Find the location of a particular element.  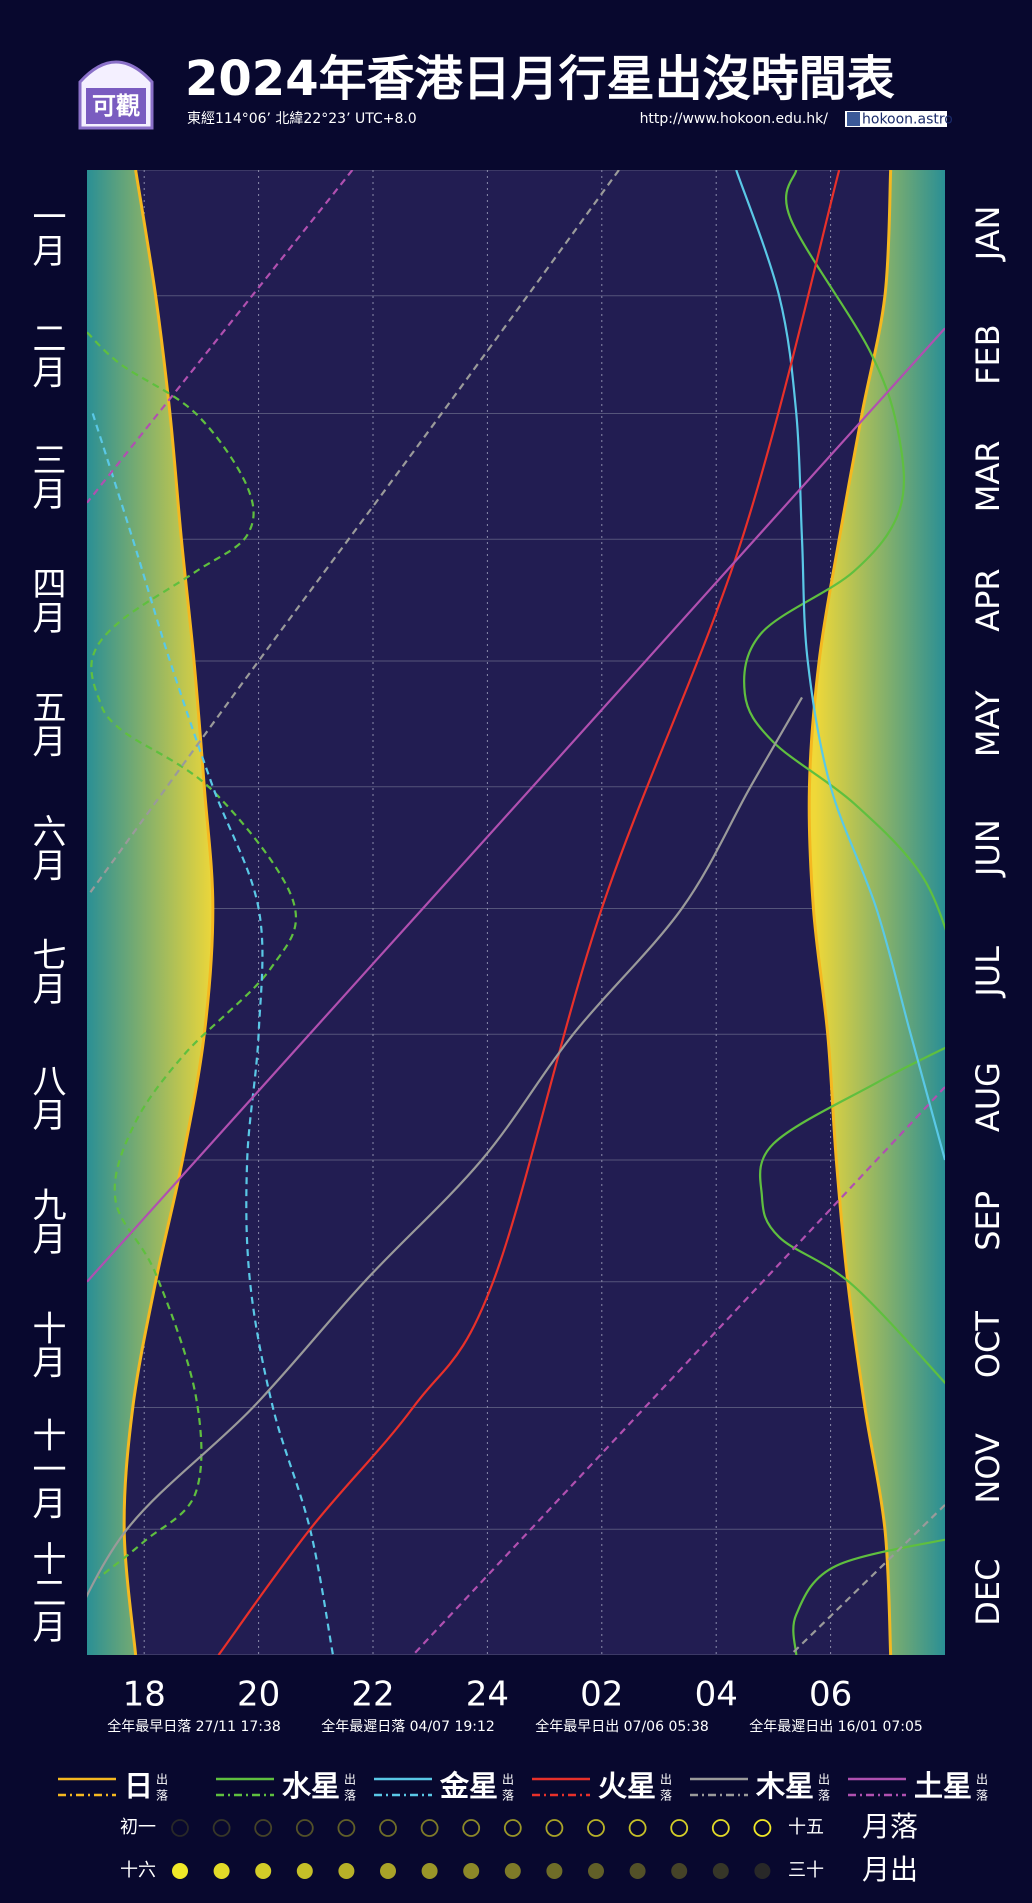

month-zh: 五月 is located at coordinates (46, 724).